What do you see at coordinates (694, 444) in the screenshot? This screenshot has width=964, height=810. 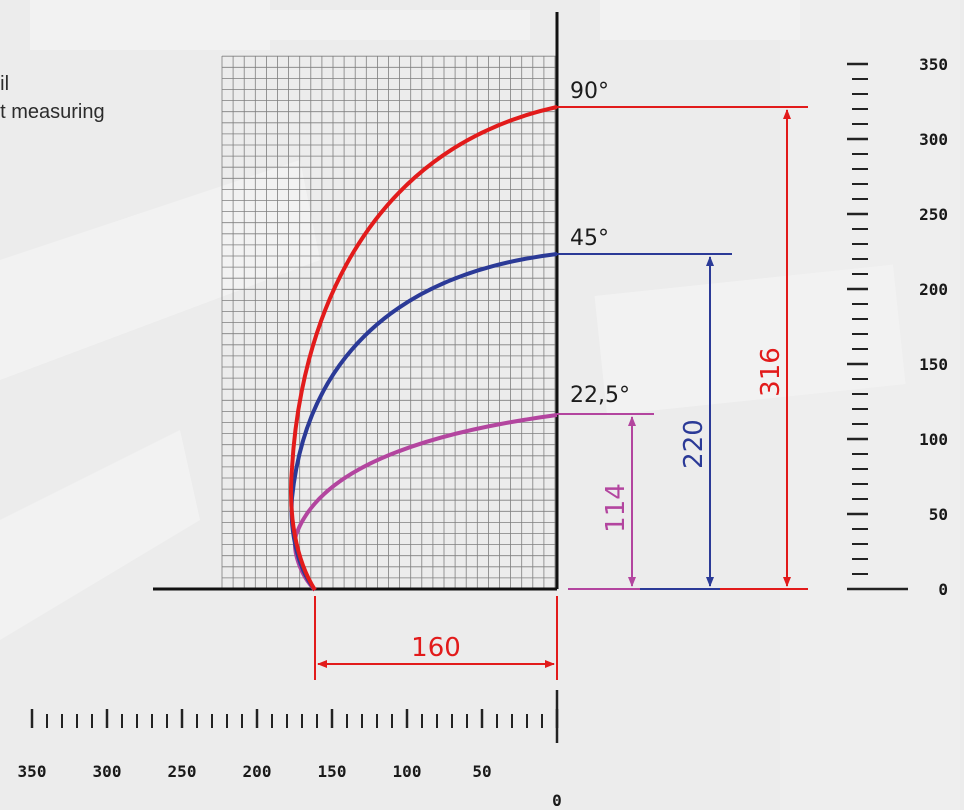 I see `height-label-220: 220` at bounding box center [694, 444].